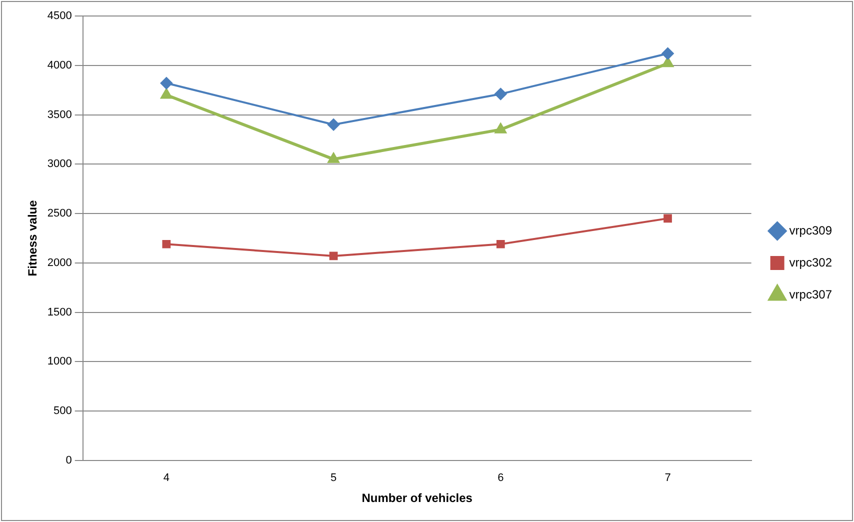 Image resolution: width=854 pixels, height=522 pixels. I want to click on legend-label: vrpc307, so click(810, 294).